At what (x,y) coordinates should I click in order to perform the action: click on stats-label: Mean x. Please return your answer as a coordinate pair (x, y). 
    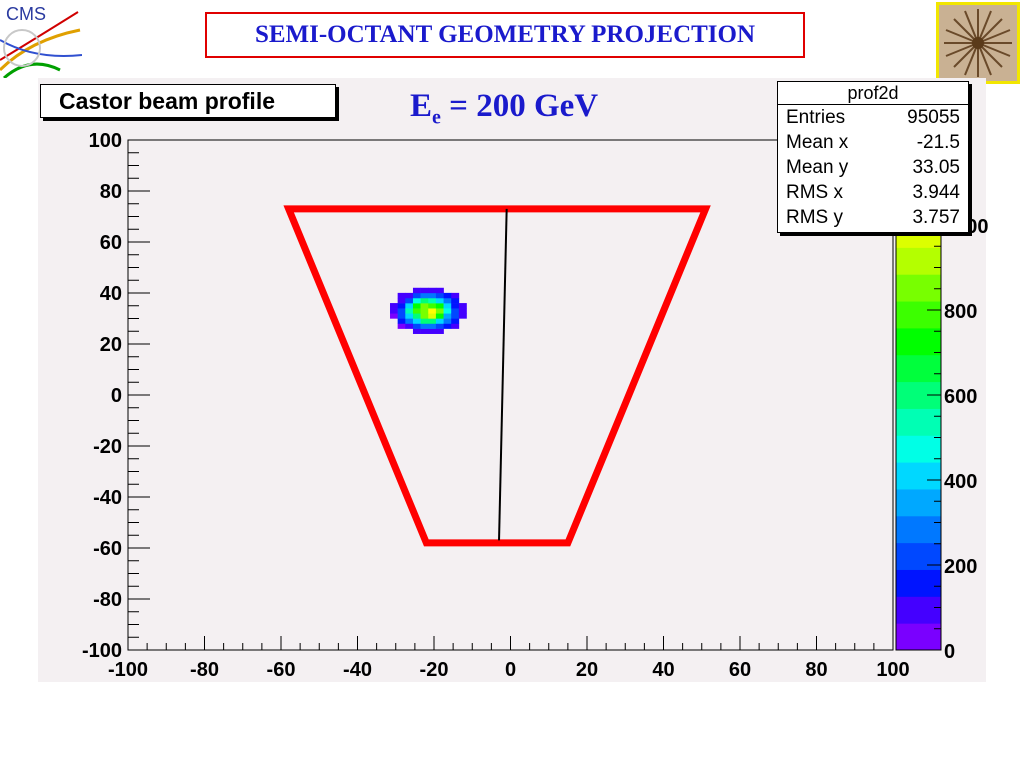
    Looking at the image, I should click on (817, 142).